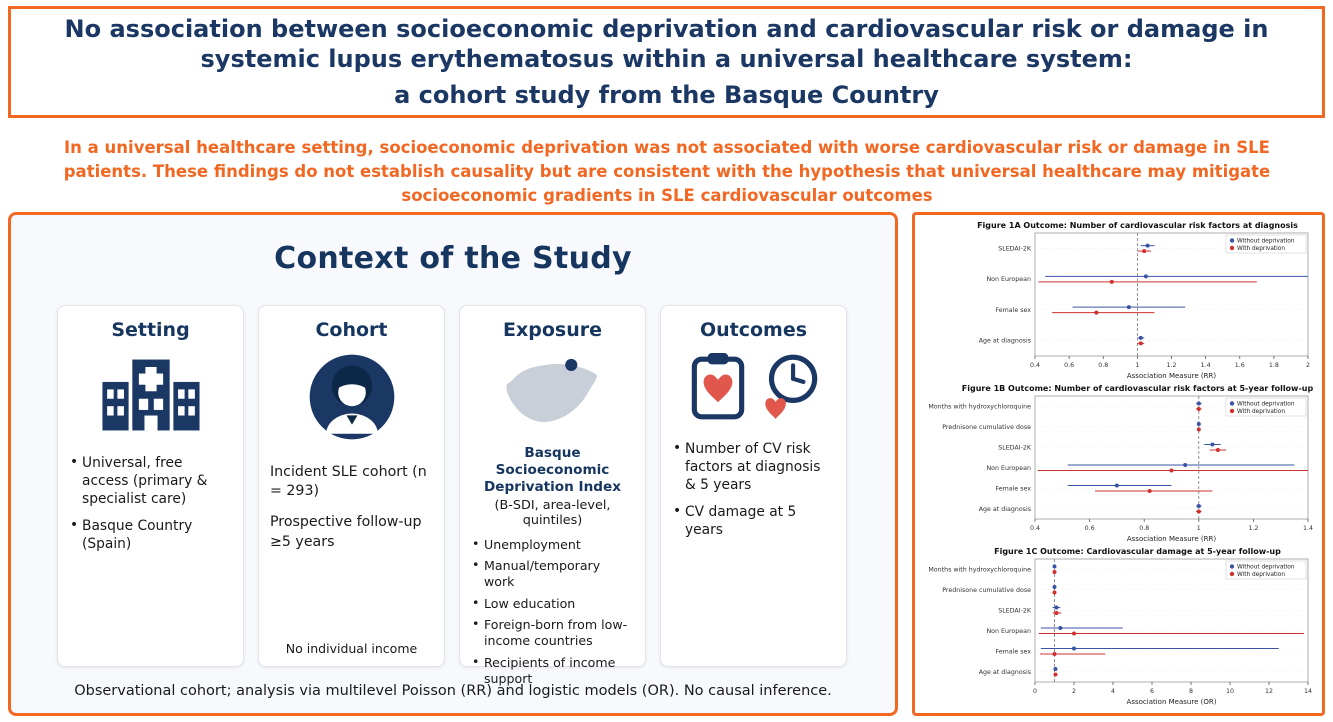  I want to click on svg-text: 1.8, so click(1274, 365).